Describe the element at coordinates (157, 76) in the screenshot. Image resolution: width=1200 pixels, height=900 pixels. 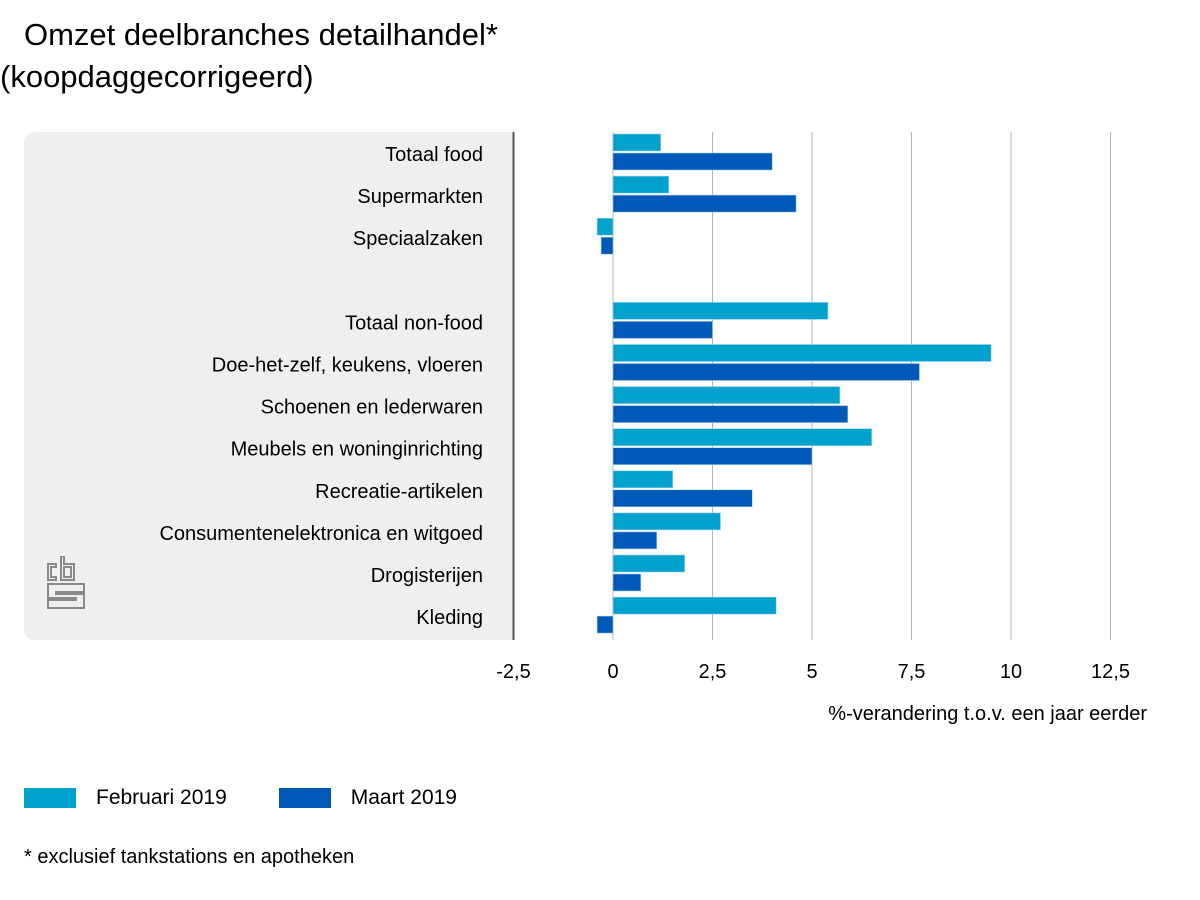
I see `chart-subtitle: (koopdaggecorrigeerd)` at that location.